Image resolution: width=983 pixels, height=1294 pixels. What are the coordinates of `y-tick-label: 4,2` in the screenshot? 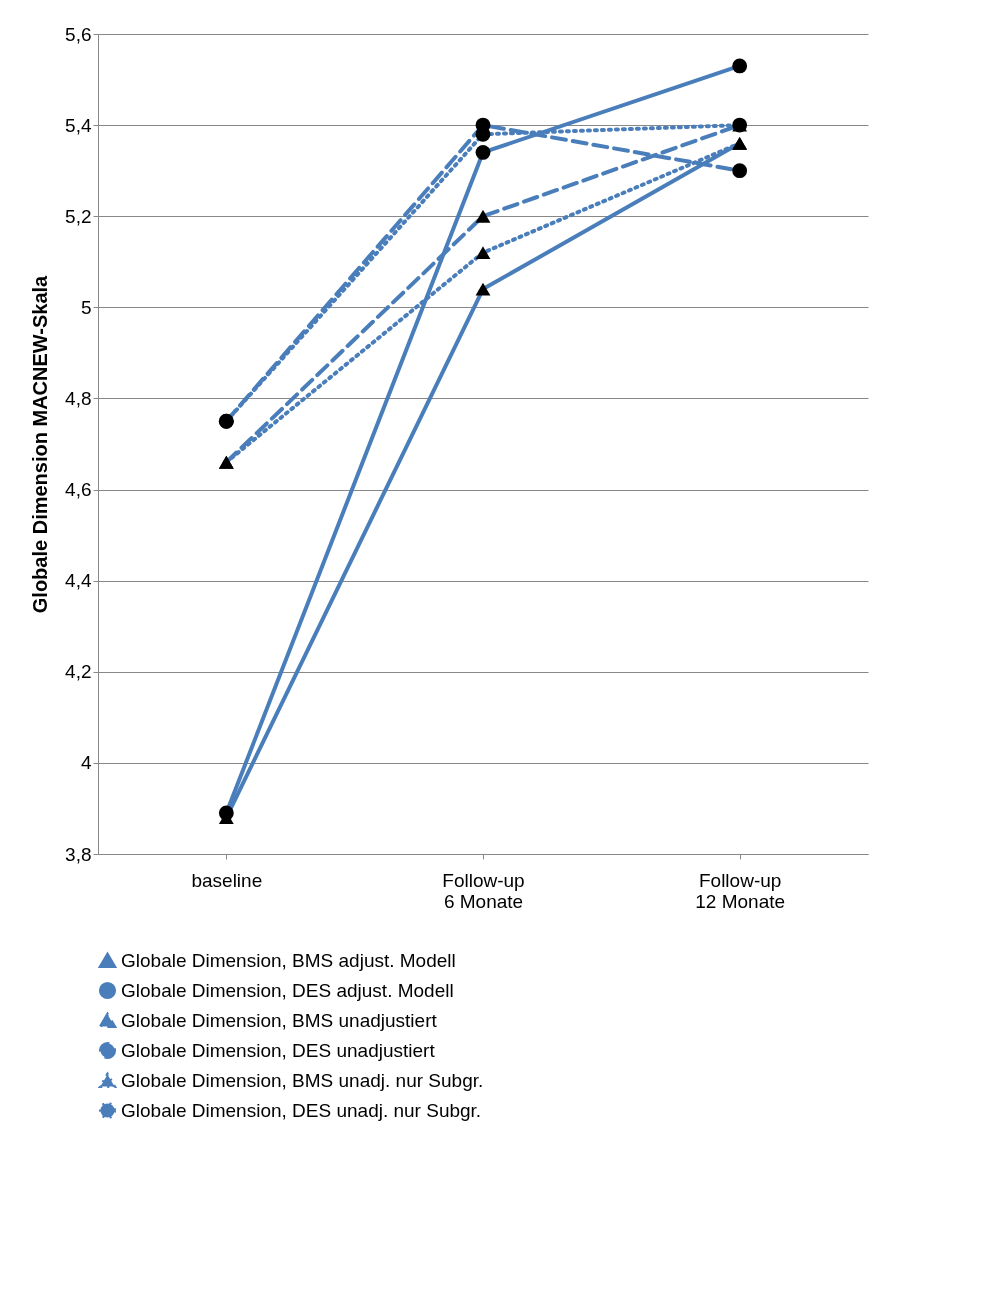 It's located at (78, 672).